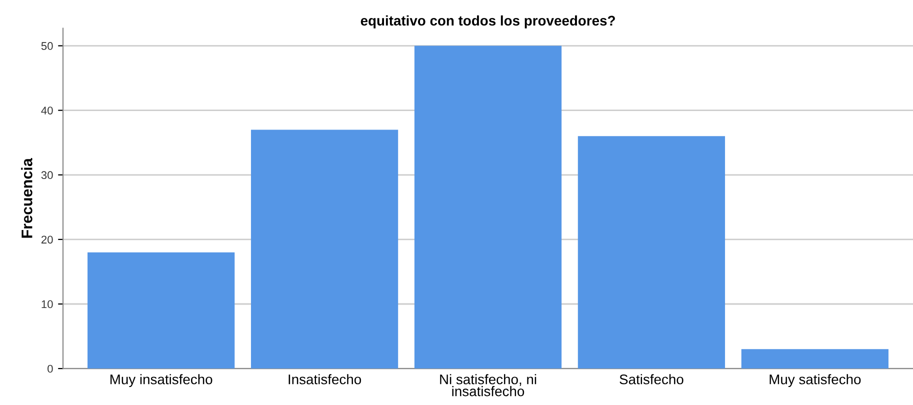 The image size is (913, 405). I want to click on y-tick-label: 50, so click(47, 46).